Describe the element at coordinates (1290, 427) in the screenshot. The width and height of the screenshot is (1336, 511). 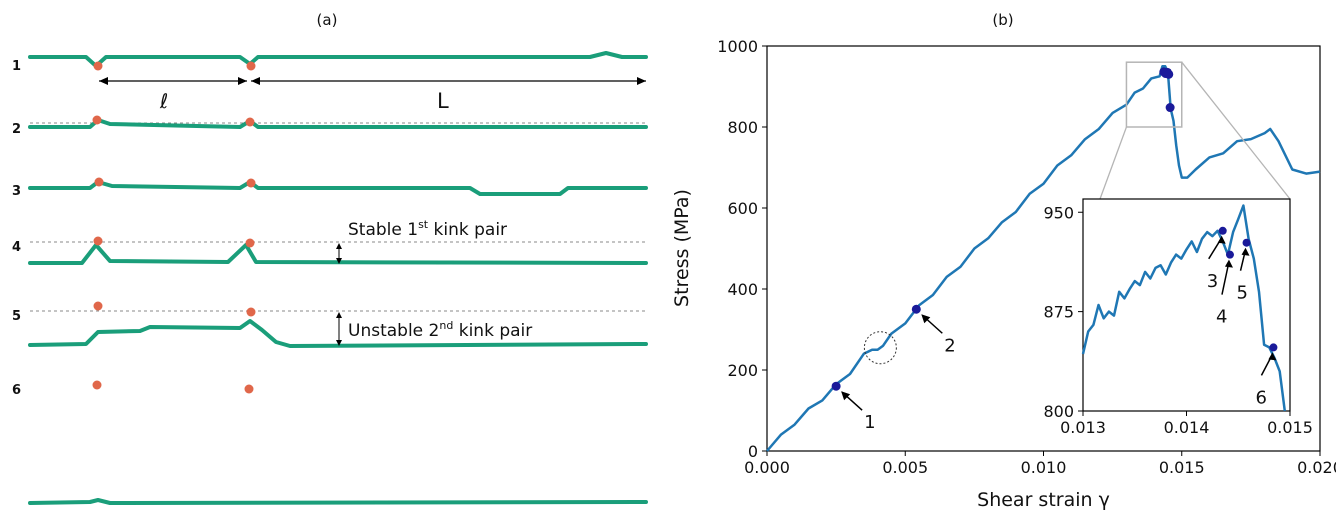
I see `inset-x-tick-label: 0.015` at that location.